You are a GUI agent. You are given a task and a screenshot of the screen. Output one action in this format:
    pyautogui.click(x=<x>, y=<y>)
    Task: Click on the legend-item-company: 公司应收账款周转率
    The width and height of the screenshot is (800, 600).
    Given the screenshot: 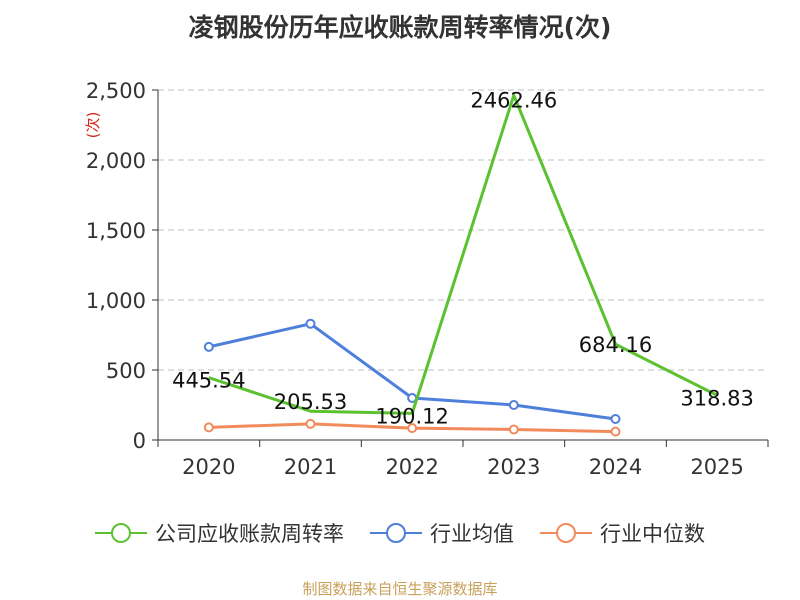 What is the action you would take?
    pyautogui.click(x=219, y=533)
    